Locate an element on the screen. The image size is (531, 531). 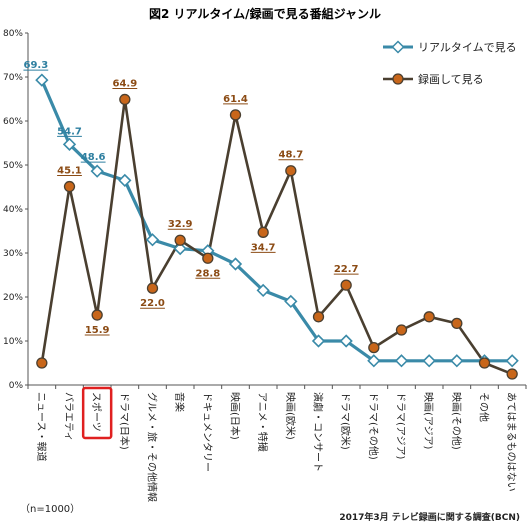
y-tick-label: 20% is located at coordinates (13, 298).